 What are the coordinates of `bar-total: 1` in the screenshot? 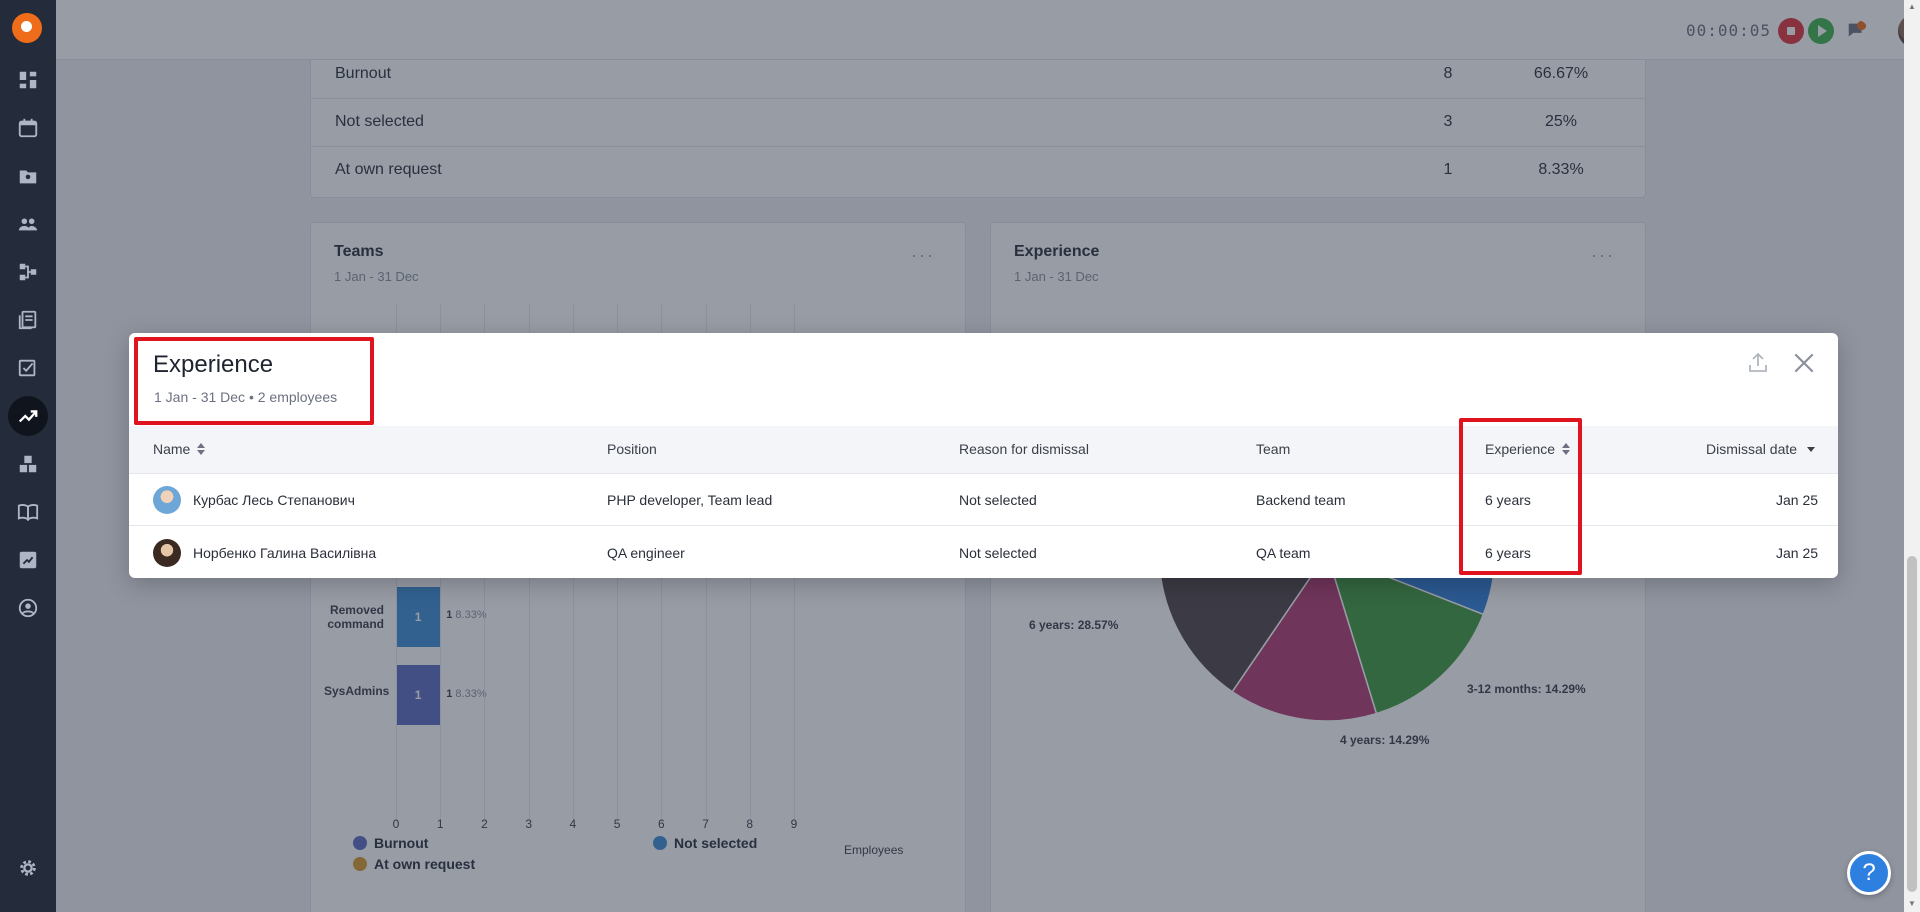 It's located at (449, 694).